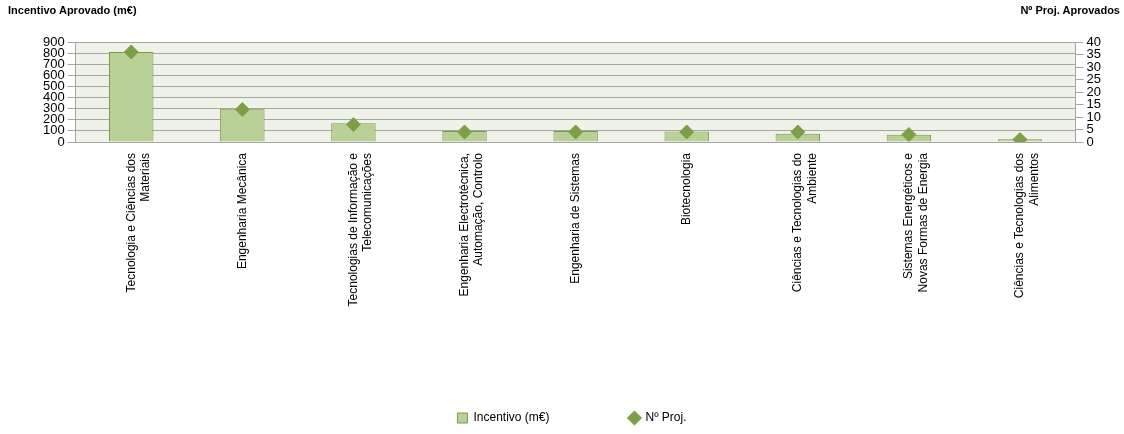 The height and width of the screenshot is (434, 1124). Describe the element at coordinates (1070, 10) in the screenshot. I see `y2-axis-title: Nº Proj. Aprovados` at that location.